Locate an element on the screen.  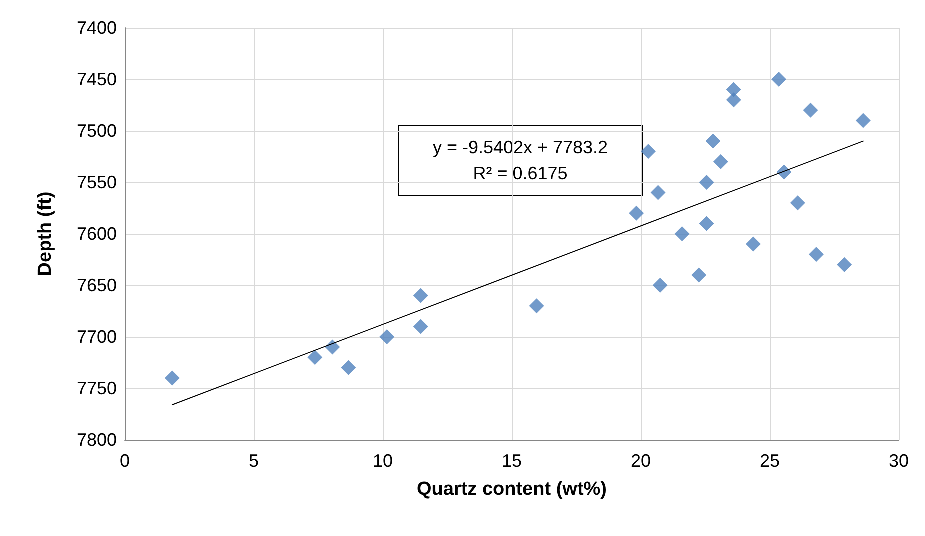
y-axis-title: Depth (ft) is located at coordinates (45, 234).